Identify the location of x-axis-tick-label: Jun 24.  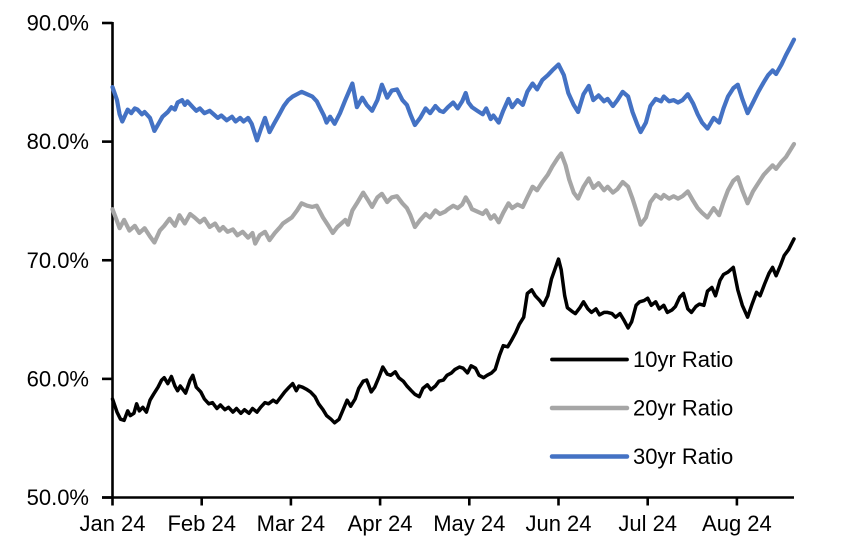
(558, 523).